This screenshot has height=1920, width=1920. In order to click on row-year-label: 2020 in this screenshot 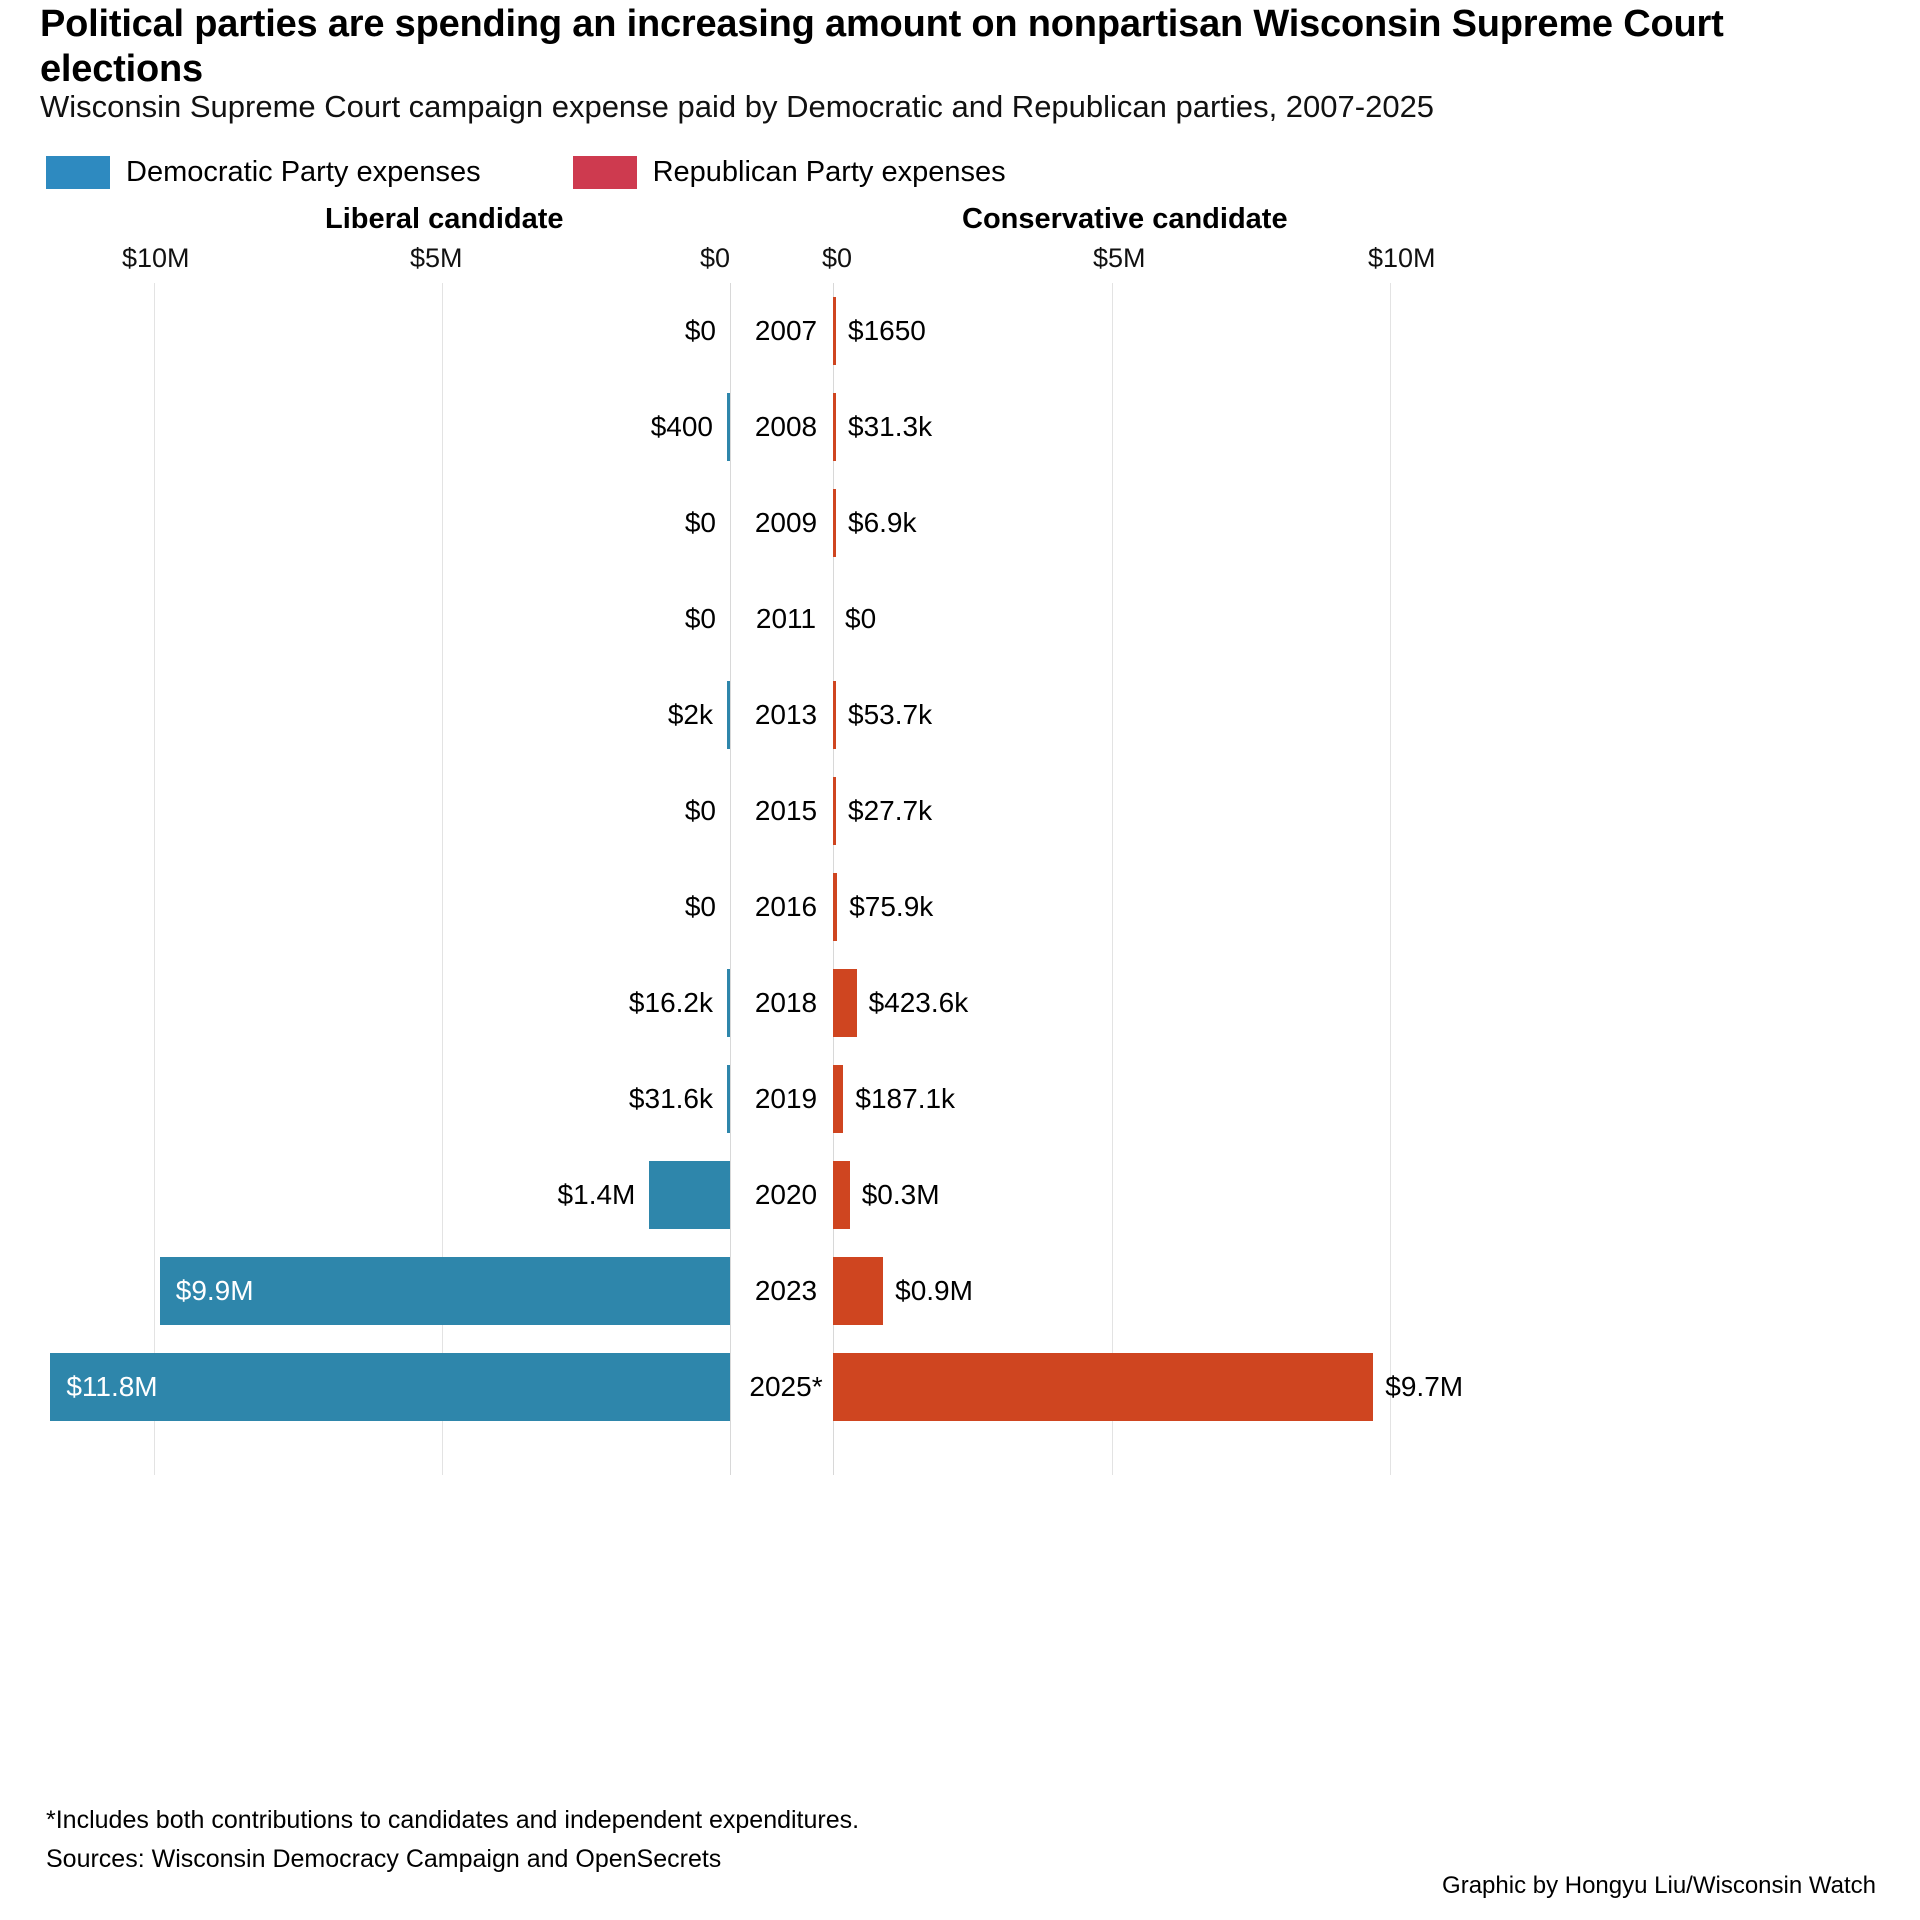, I will do `click(786, 1194)`.